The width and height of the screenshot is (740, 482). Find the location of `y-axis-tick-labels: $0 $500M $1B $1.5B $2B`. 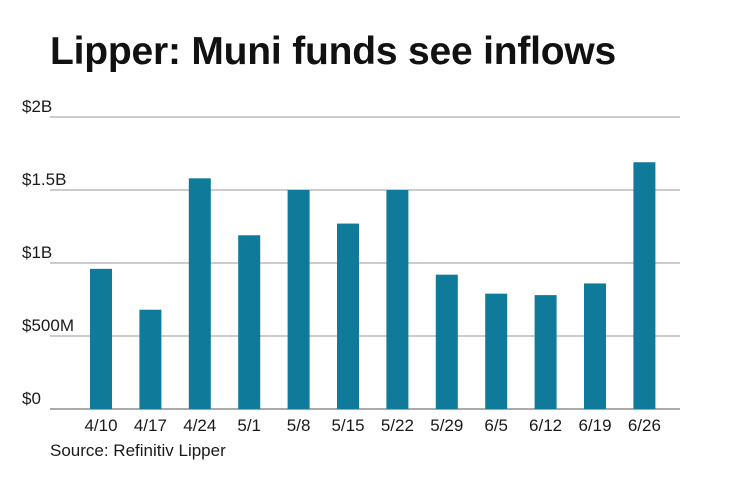

y-axis-tick-labels: $0 $500M $1B $1.5B $2B is located at coordinates (48, 252).